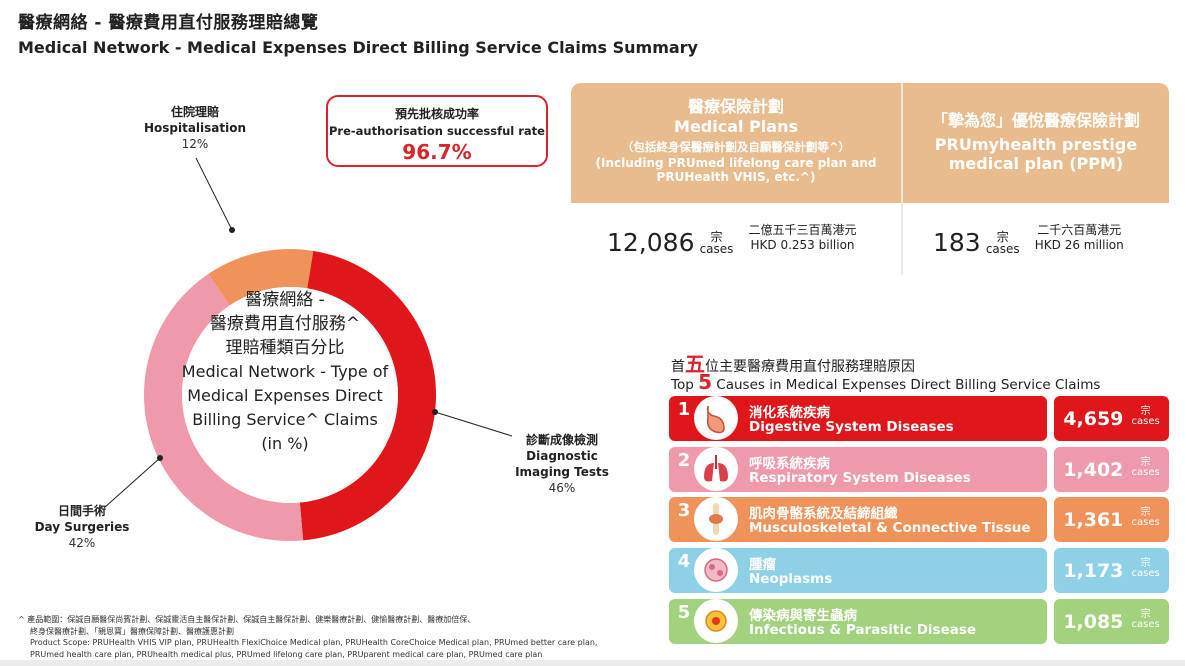 The width and height of the screenshot is (1185, 666). Describe the element at coordinates (684, 460) in the screenshot. I see `cause-rank-2: 2` at that location.